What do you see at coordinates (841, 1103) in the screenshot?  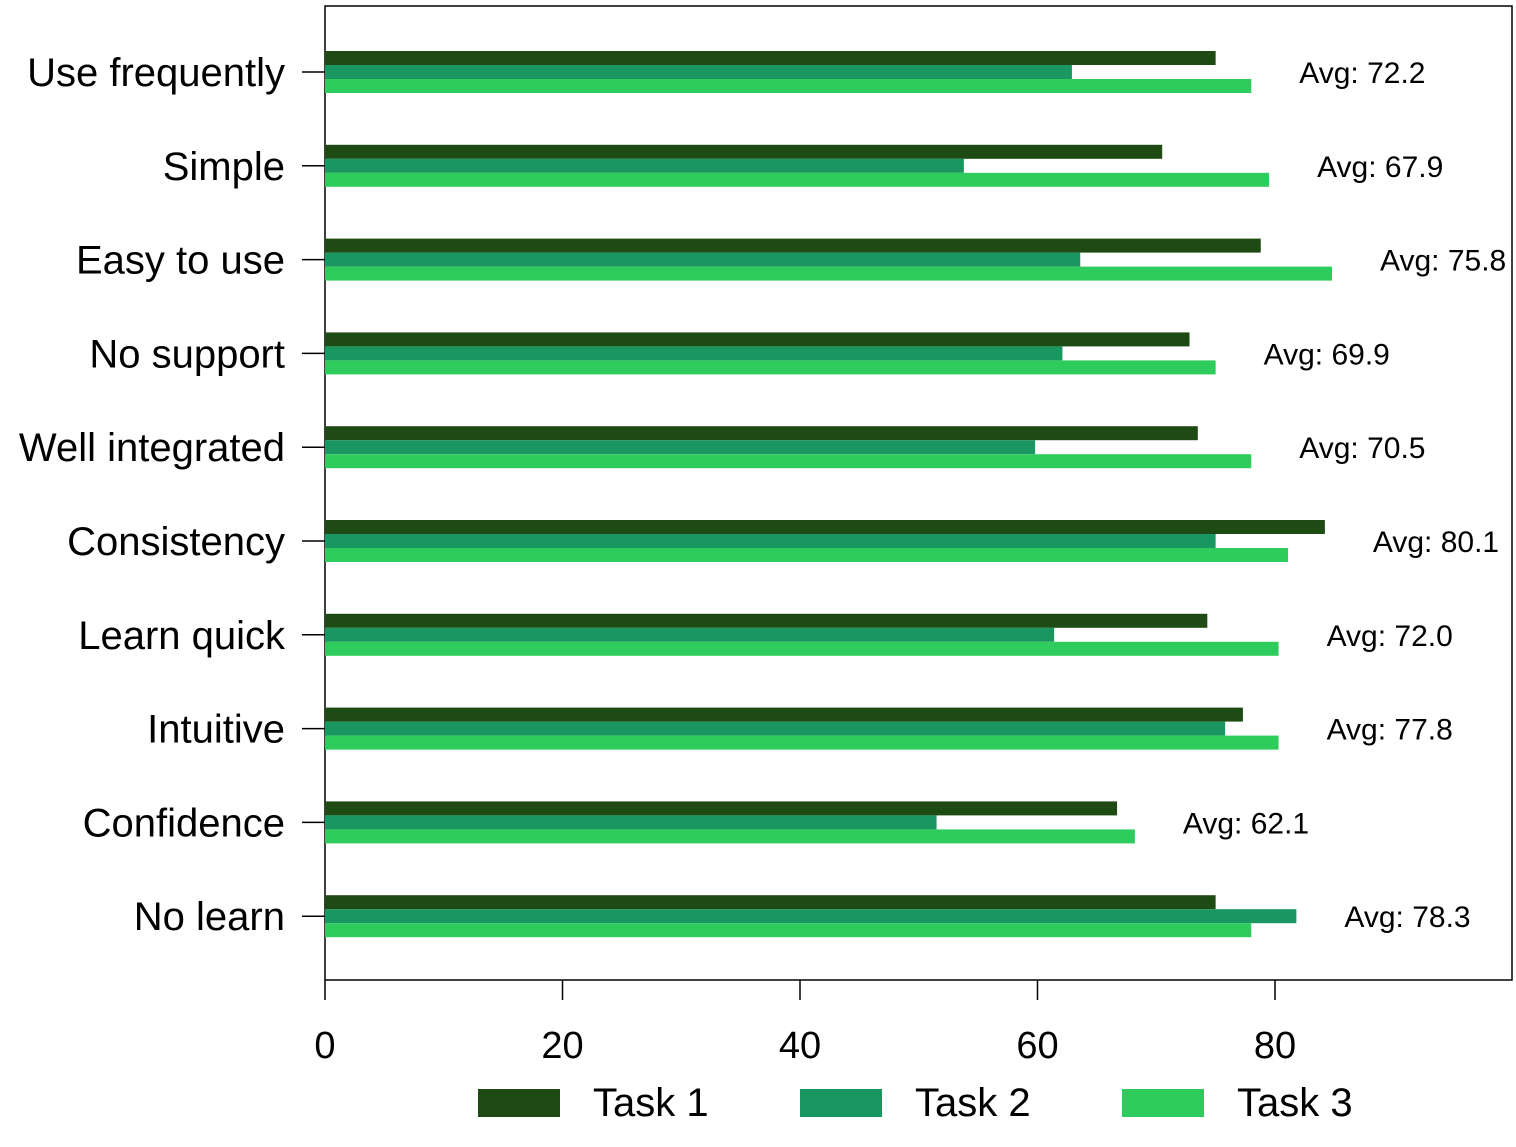 I see `legend-swatch-task2` at bounding box center [841, 1103].